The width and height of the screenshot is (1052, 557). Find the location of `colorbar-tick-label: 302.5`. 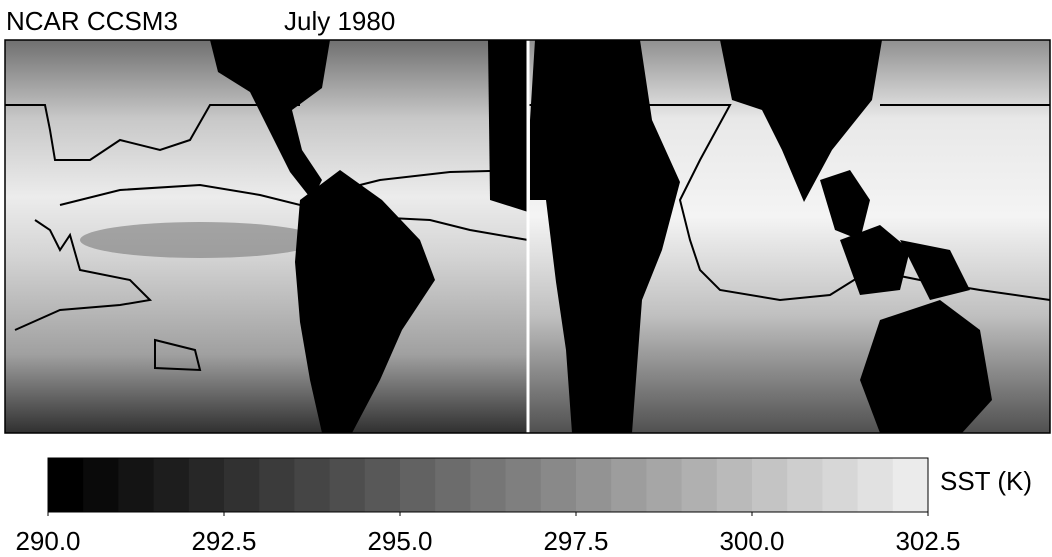

colorbar-tick-label: 302.5 is located at coordinates (927, 541).